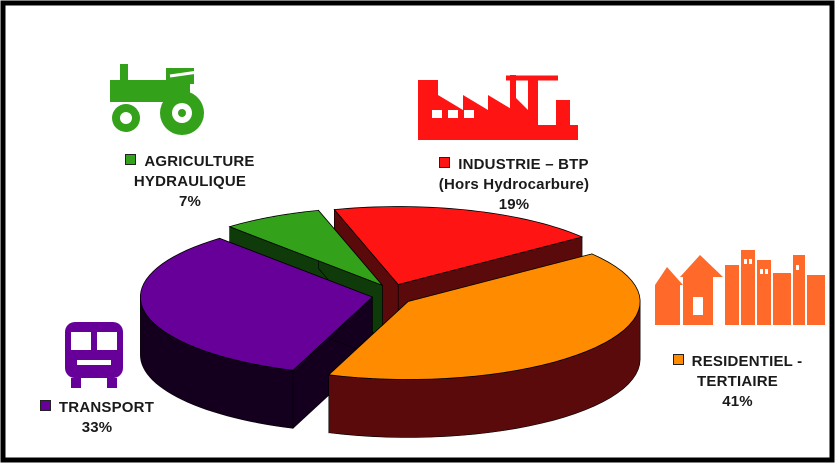 This screenshot has width=835, height=468. I want to click on slice-industrie, so click(458, 245).